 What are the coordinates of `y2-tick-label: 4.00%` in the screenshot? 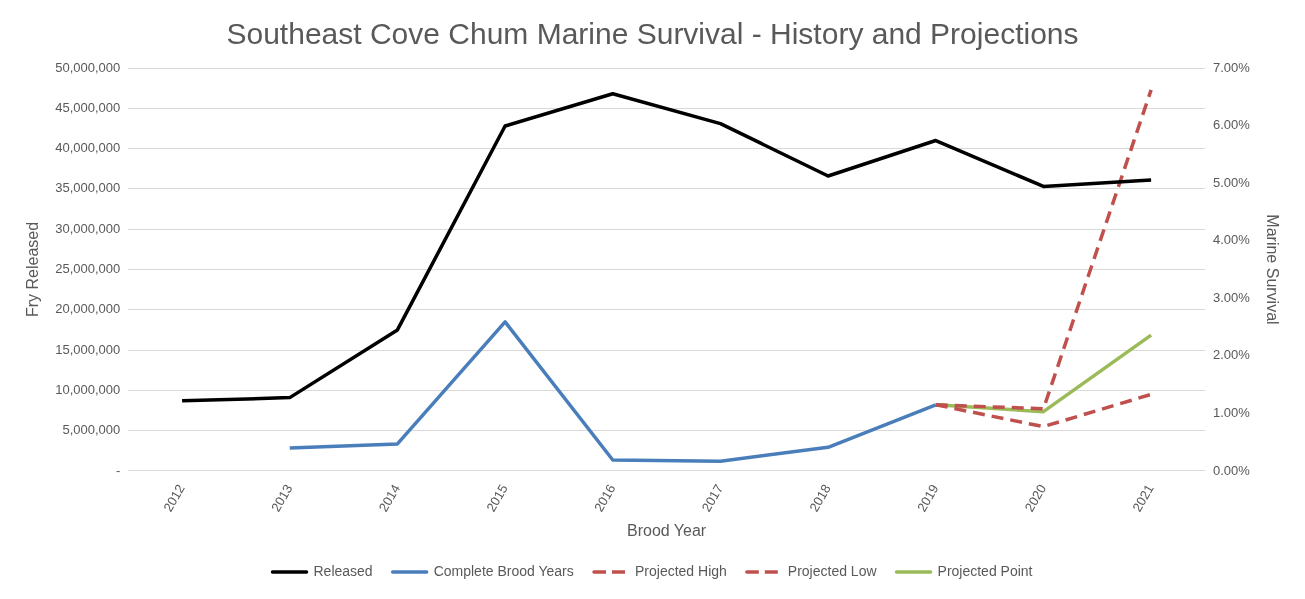 It's located at (1231, 240).